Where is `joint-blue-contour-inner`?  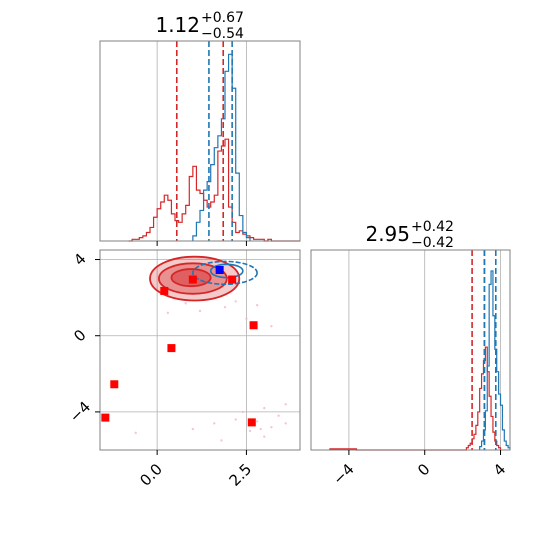
joint-blue-contour-inner is located at coordinates (226, 271).